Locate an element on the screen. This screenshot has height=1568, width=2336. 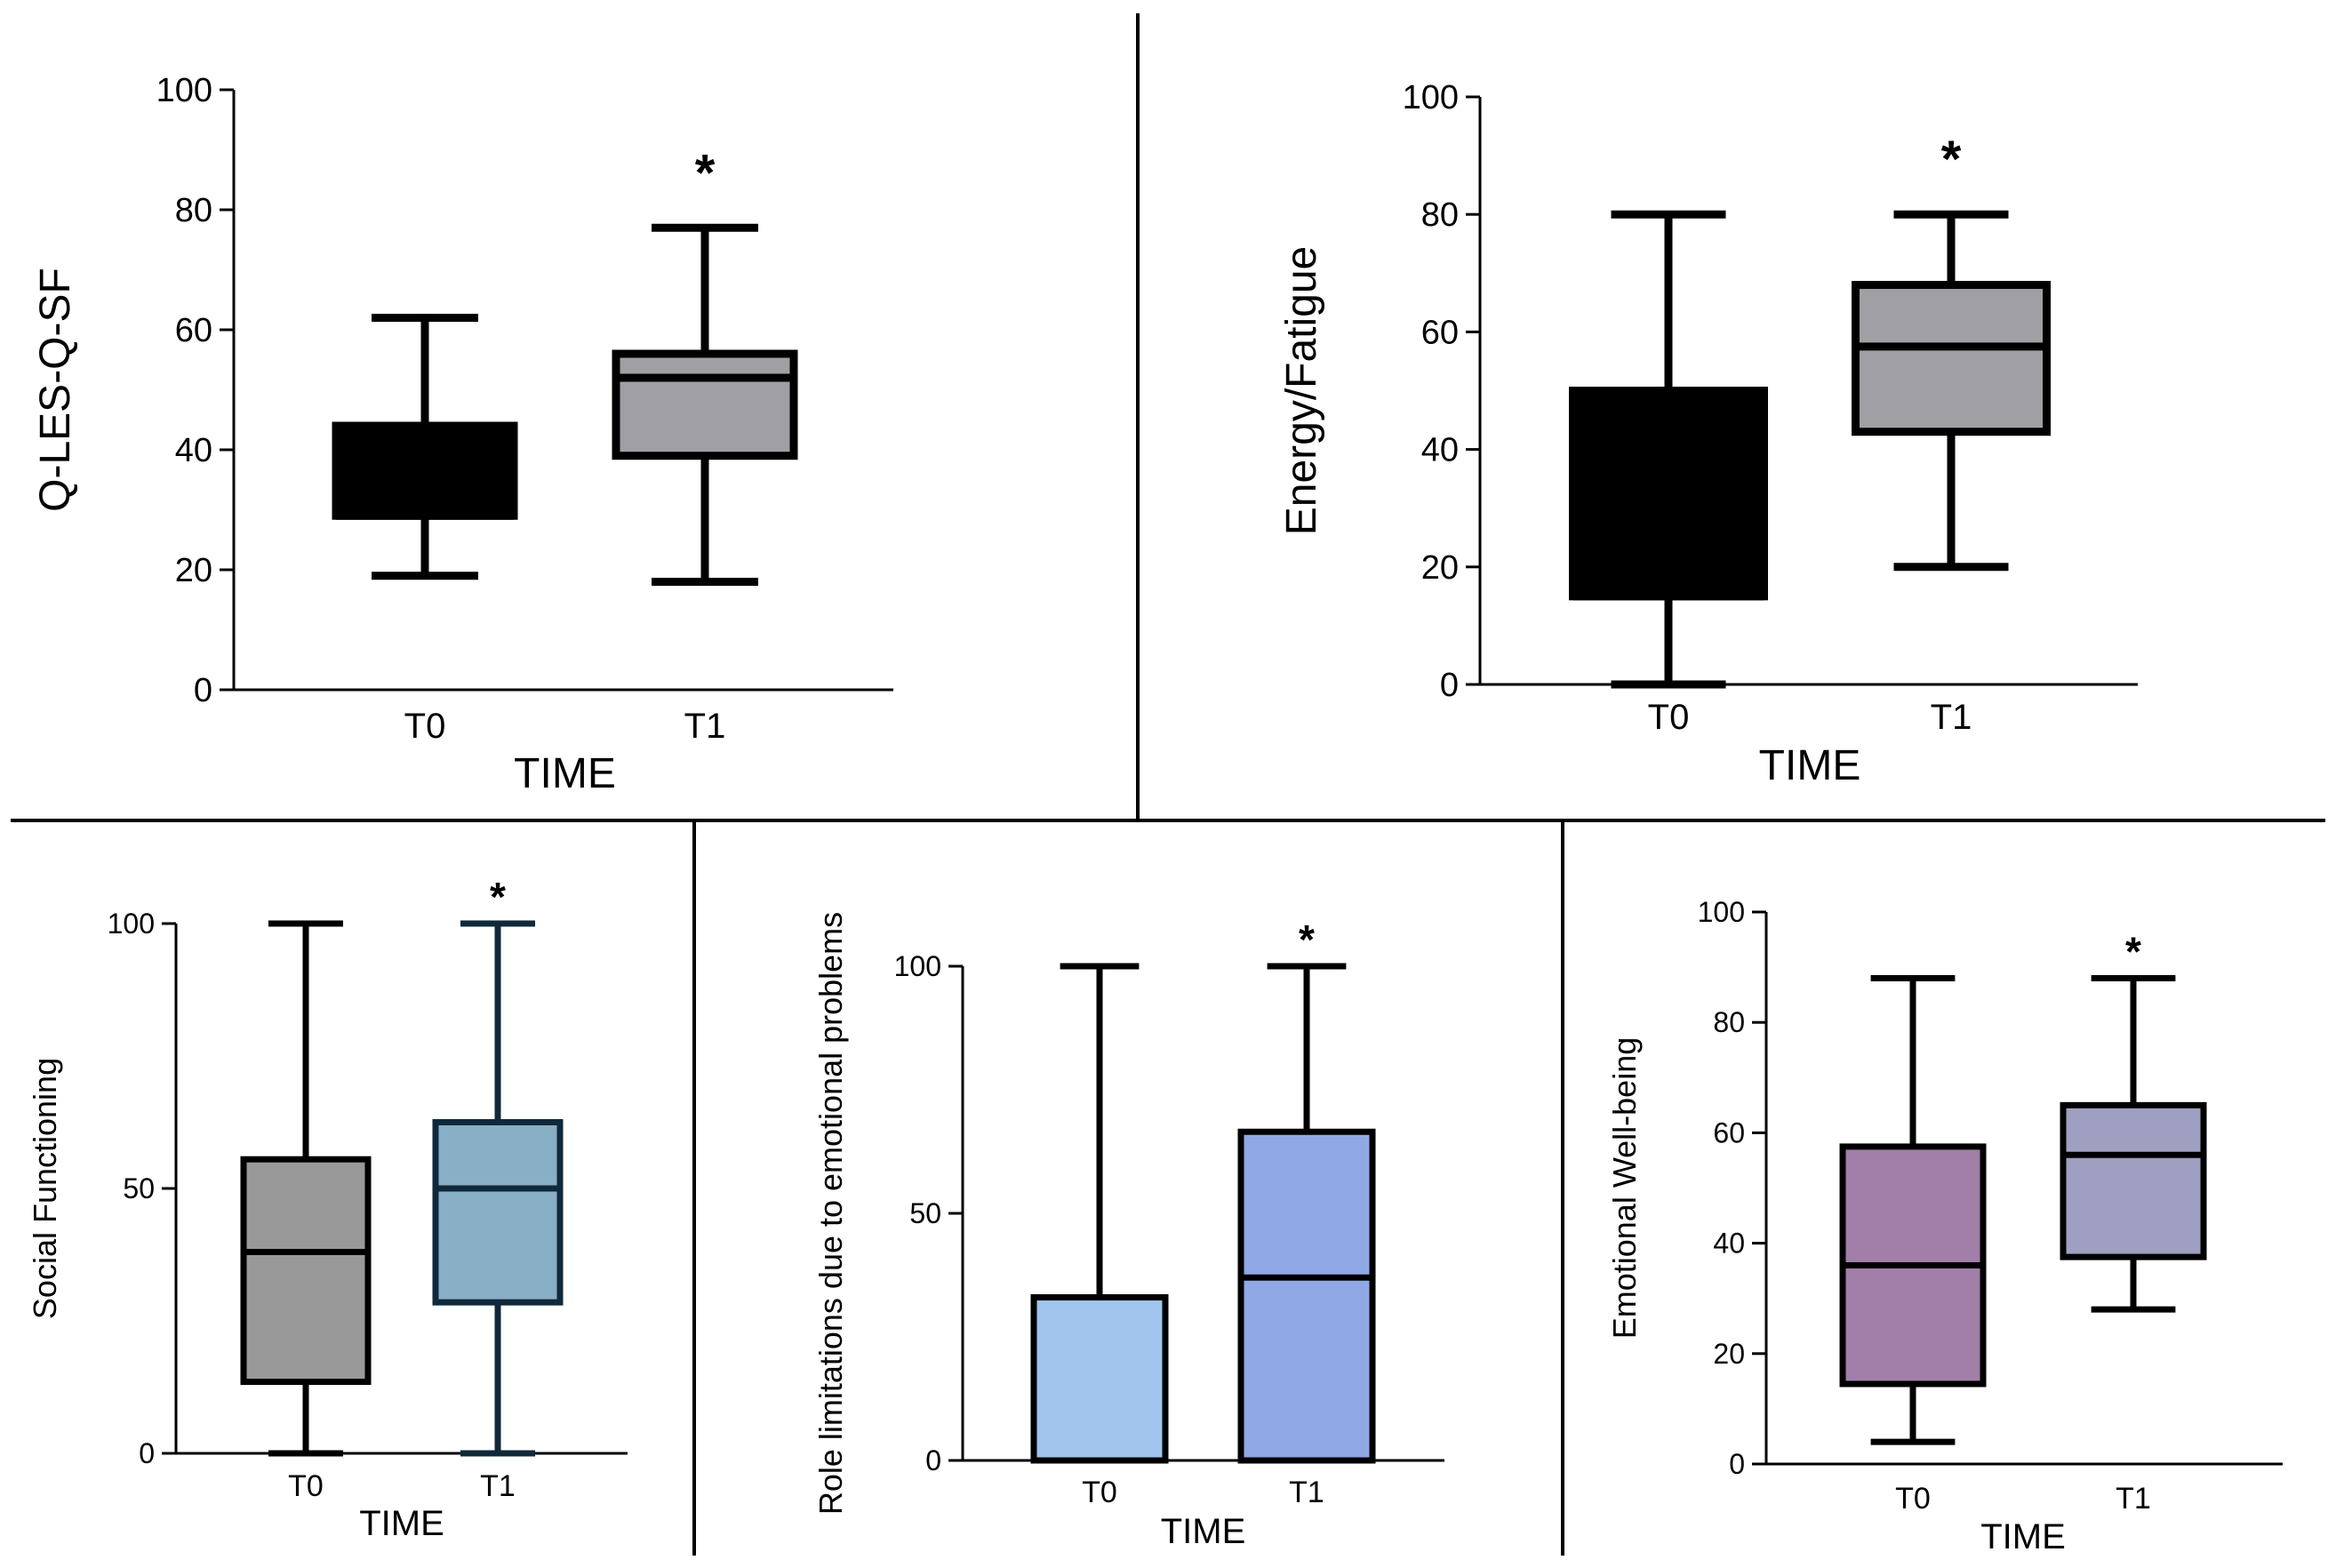
y-axis-label: Emotional Well-being is located at coordinates (1624, 1188).